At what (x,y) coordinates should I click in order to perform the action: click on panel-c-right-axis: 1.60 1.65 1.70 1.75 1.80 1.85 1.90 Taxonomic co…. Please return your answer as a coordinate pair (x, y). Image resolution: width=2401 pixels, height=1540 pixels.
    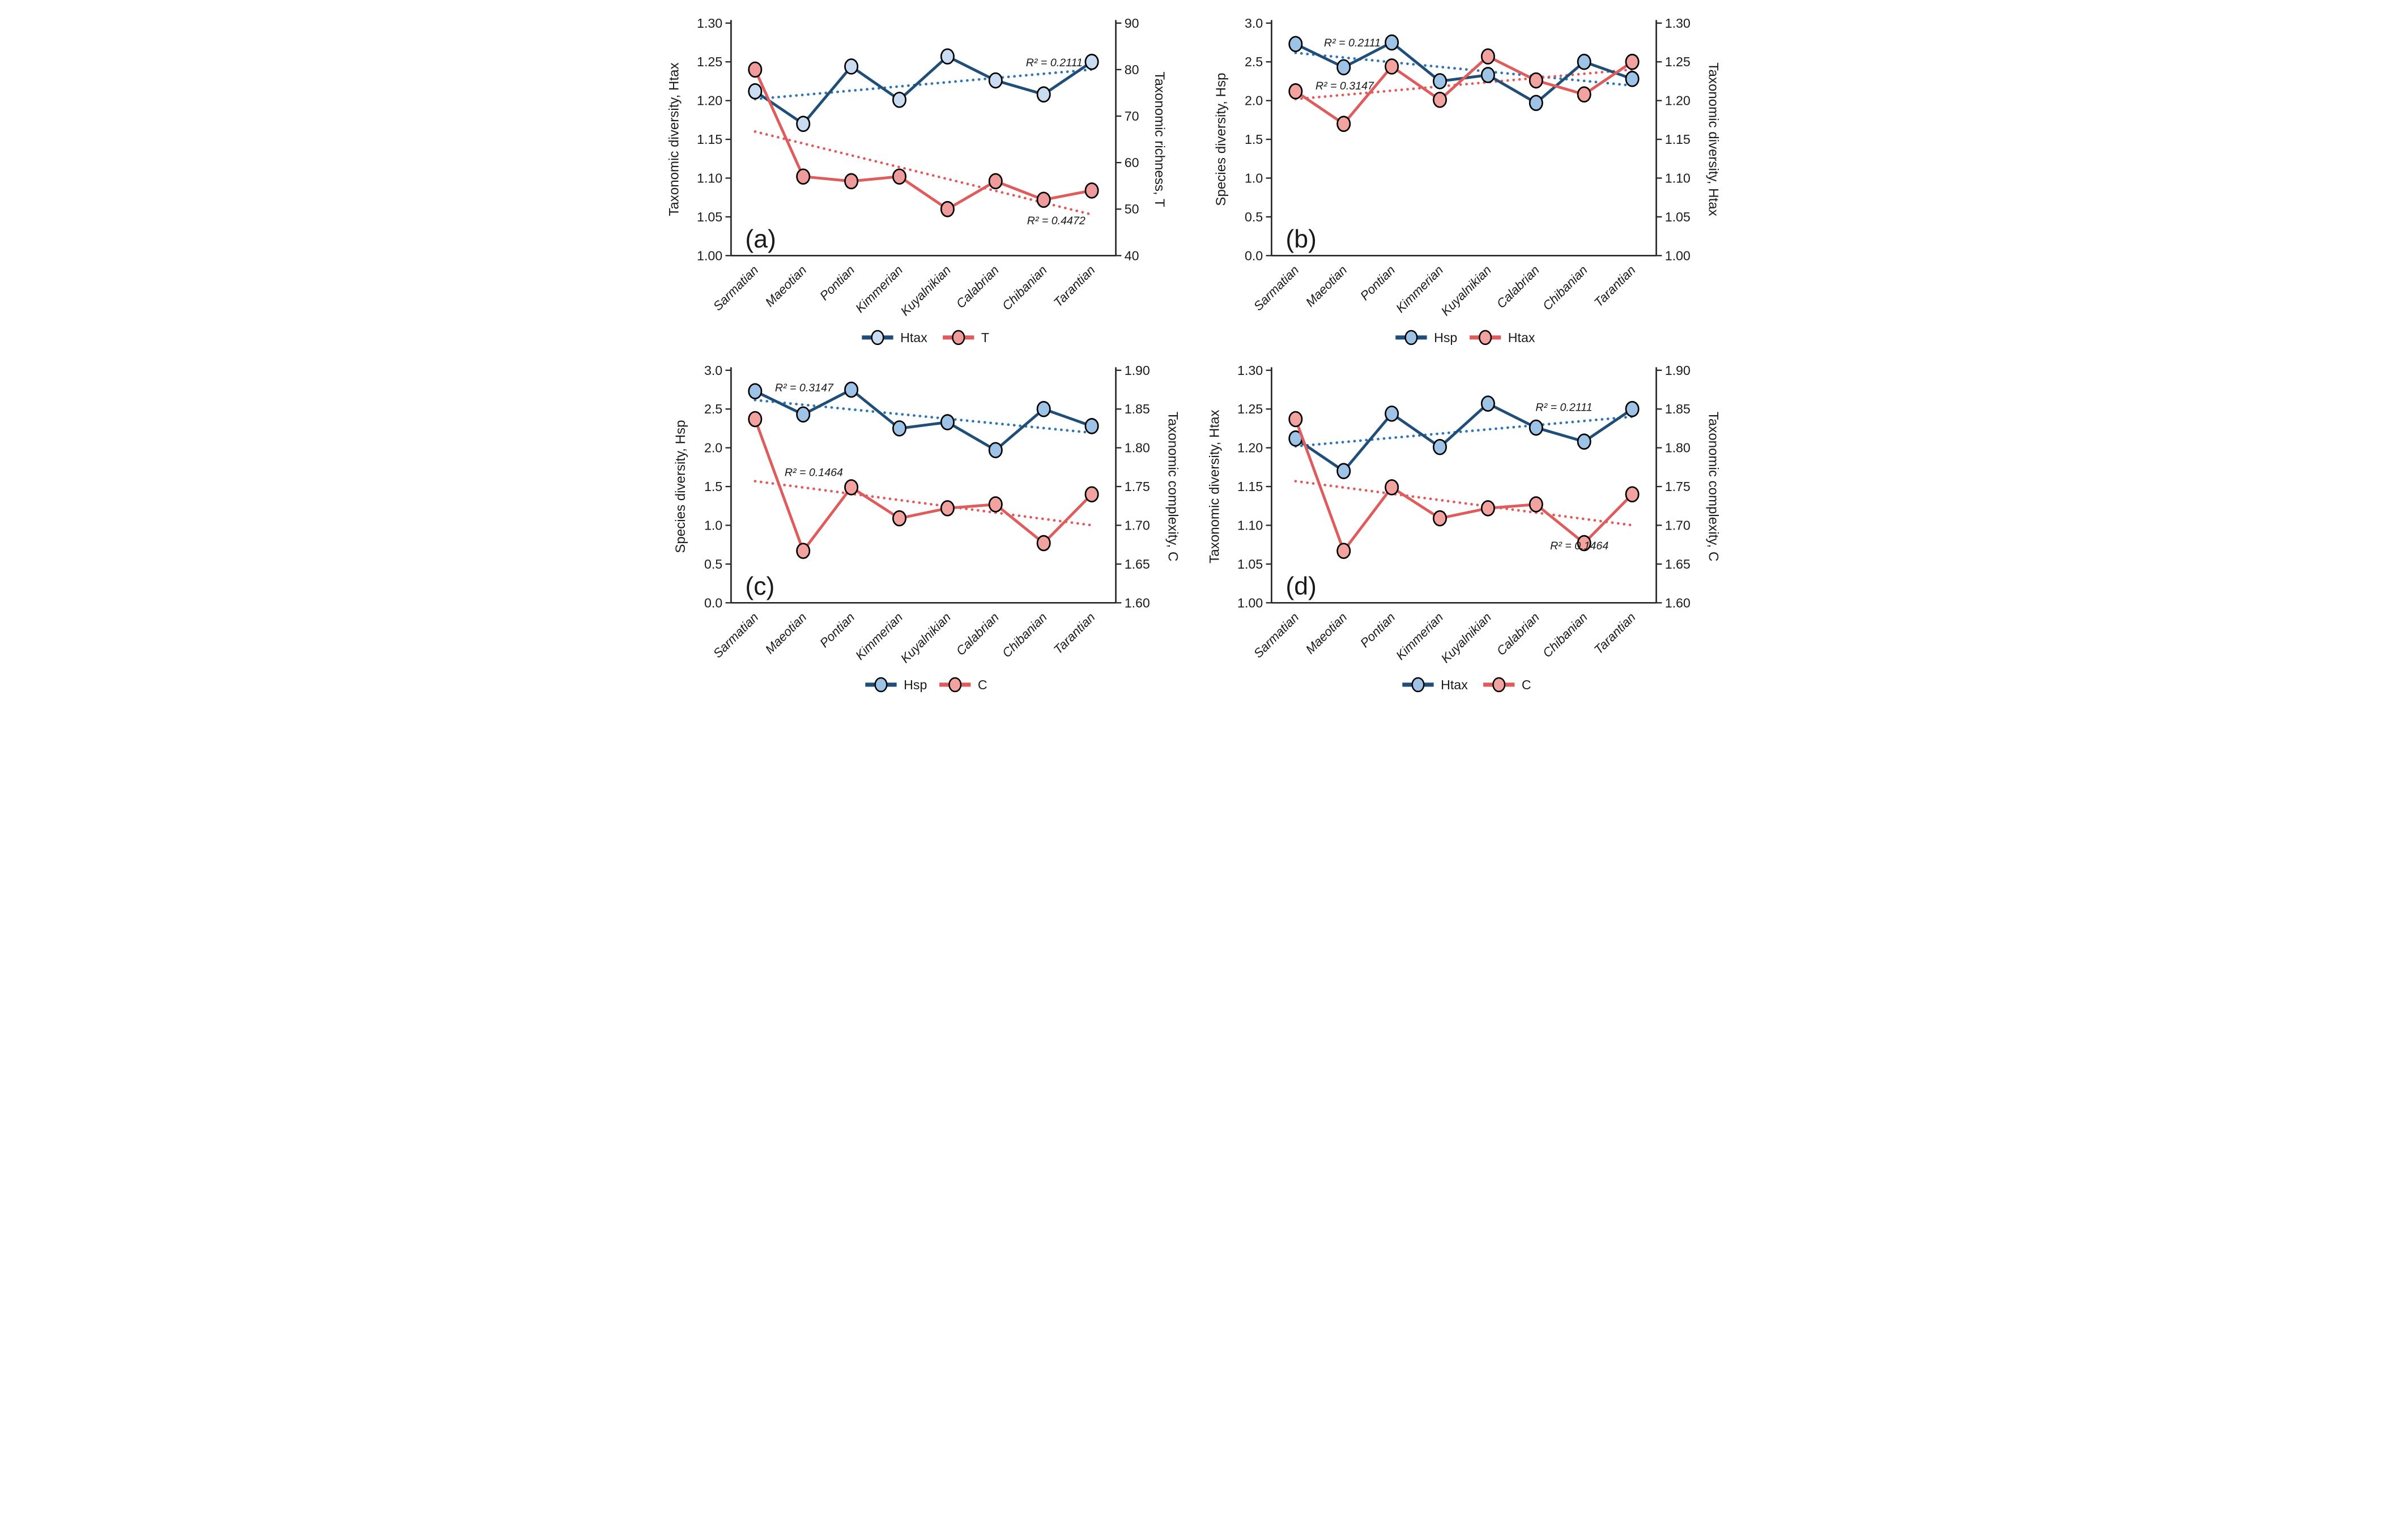
    Looking at the image, I should click on (1148, 486).